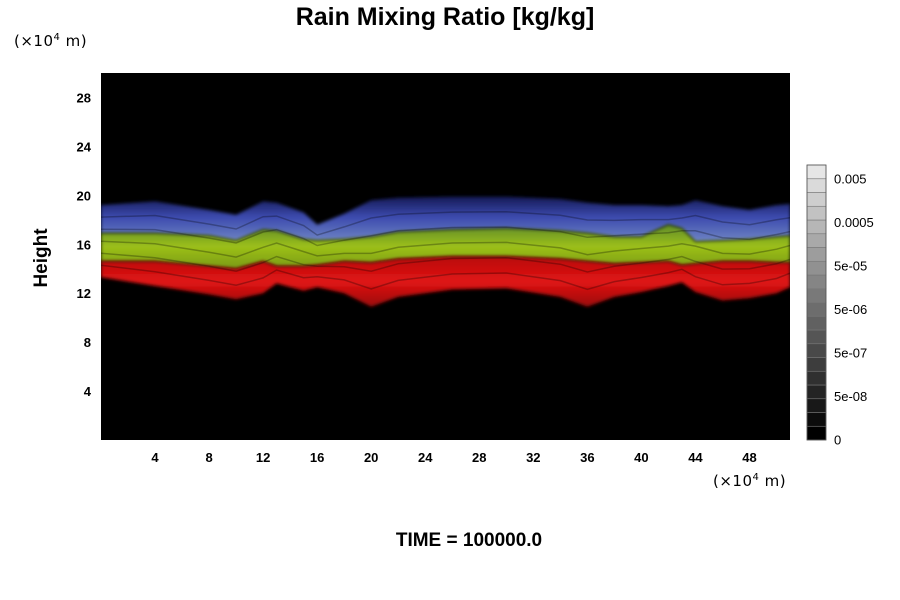 The height and width of the screenshot is (600, 900). I want to click on y-tick-label: 24, so click(84, 146).